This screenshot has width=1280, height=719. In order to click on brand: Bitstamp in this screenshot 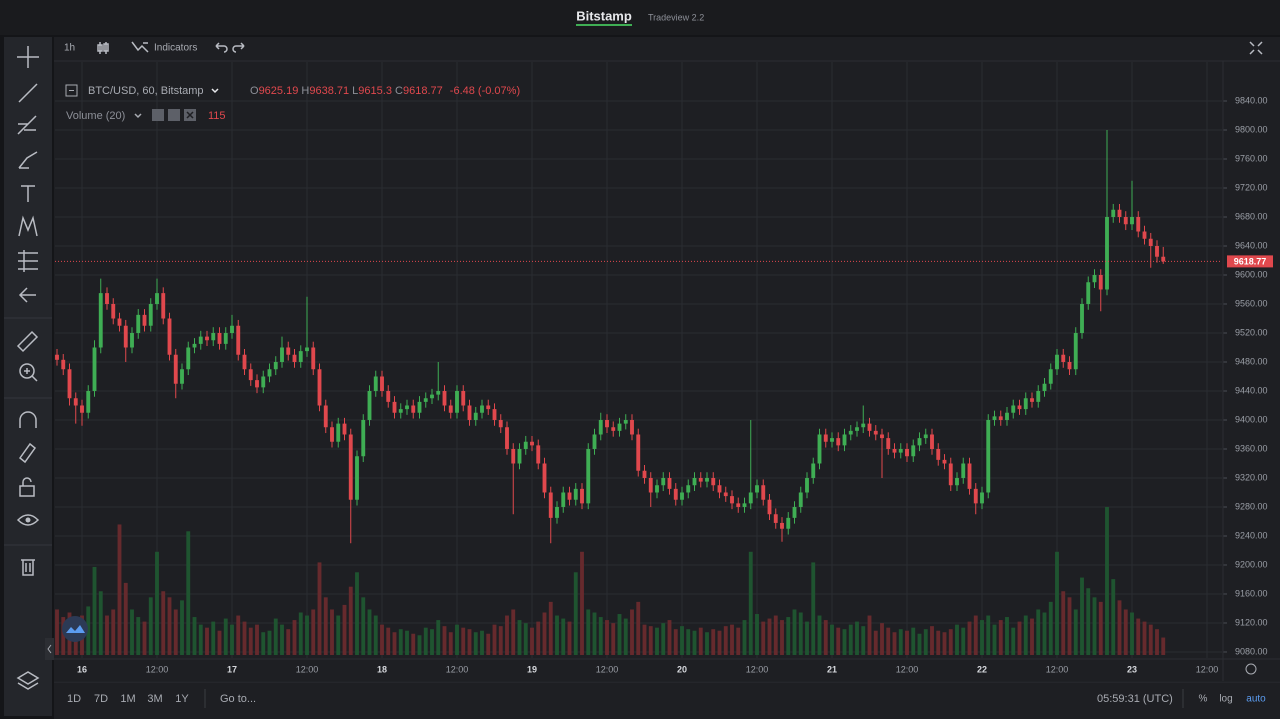, I will do `click(604, 15)`.